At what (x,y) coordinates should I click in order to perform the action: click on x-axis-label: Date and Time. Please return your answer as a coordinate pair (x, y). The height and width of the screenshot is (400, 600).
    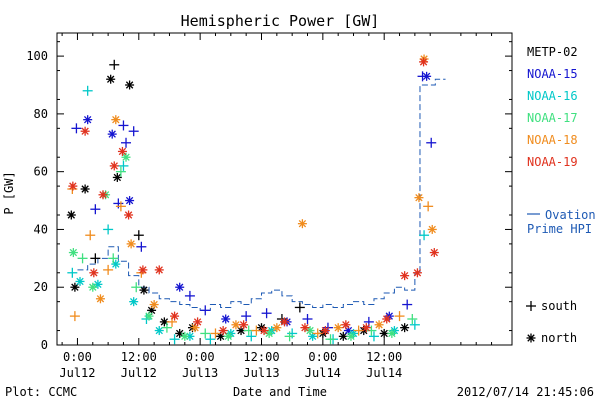
    Looking at the image, I should click on (280, 392).